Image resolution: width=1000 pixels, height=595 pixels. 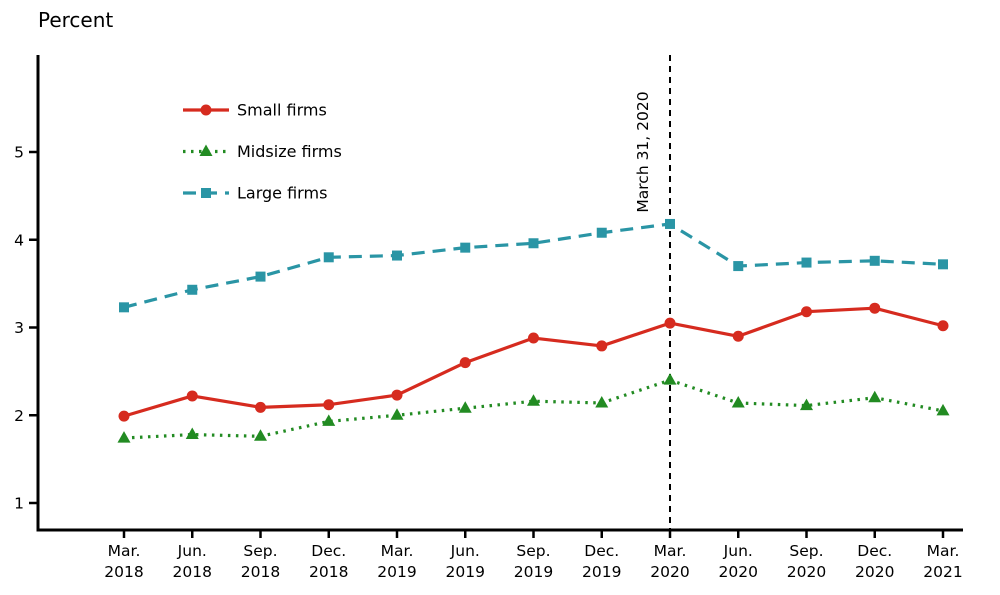 I want to click on series-large-firms, so click(x=533, y=265).